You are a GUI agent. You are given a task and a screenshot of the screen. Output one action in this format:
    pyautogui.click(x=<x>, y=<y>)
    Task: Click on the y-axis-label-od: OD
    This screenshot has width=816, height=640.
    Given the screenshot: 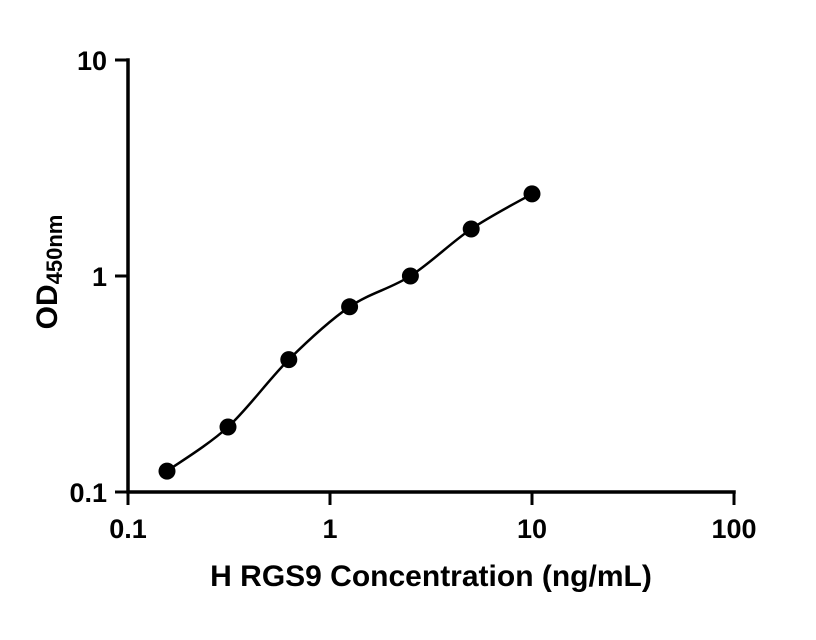 What is the action you would take?
    pyautogui.click(x=47, y=307)
    